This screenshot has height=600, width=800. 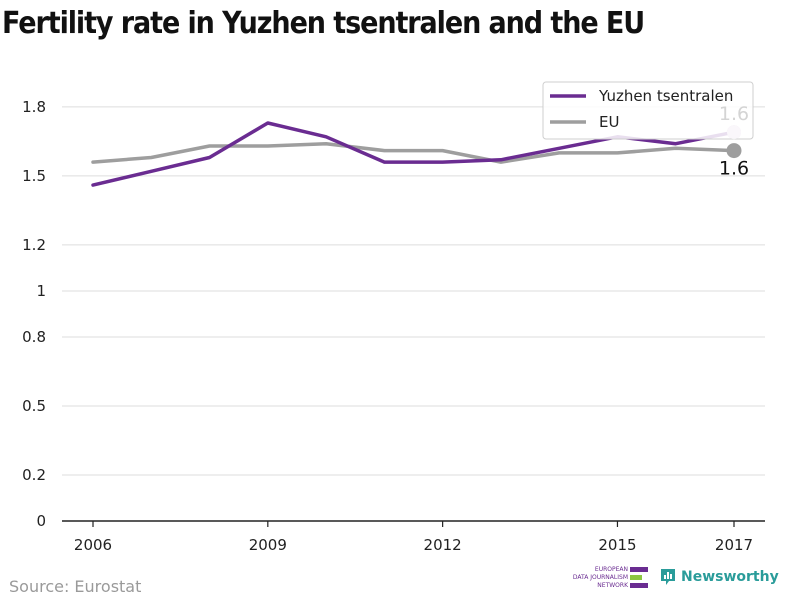 I want to click on edjnet-logo: EUROPEAN DATA JOURNALISM NETWORK, so click(x=605, y=578).